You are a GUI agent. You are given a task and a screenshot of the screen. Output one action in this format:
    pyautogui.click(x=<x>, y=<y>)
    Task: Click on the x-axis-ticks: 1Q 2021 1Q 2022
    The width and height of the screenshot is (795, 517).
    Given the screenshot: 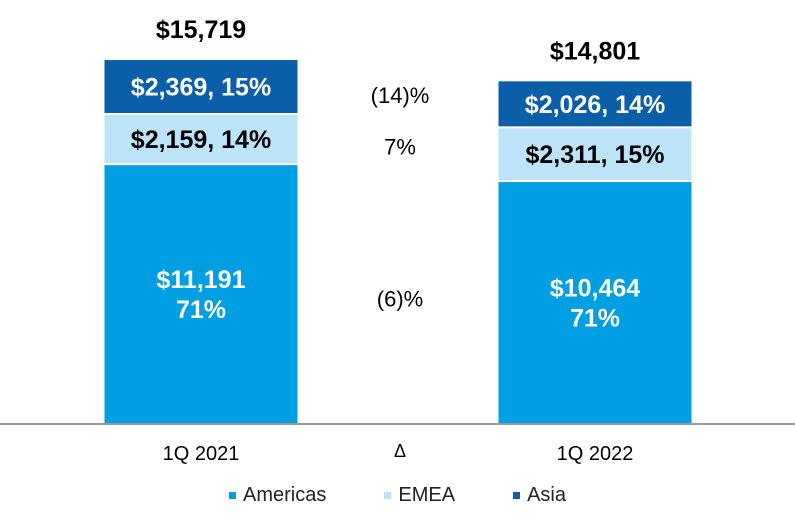 What is the action you would take?
    pyautogui.click(x=398, y=454)
    